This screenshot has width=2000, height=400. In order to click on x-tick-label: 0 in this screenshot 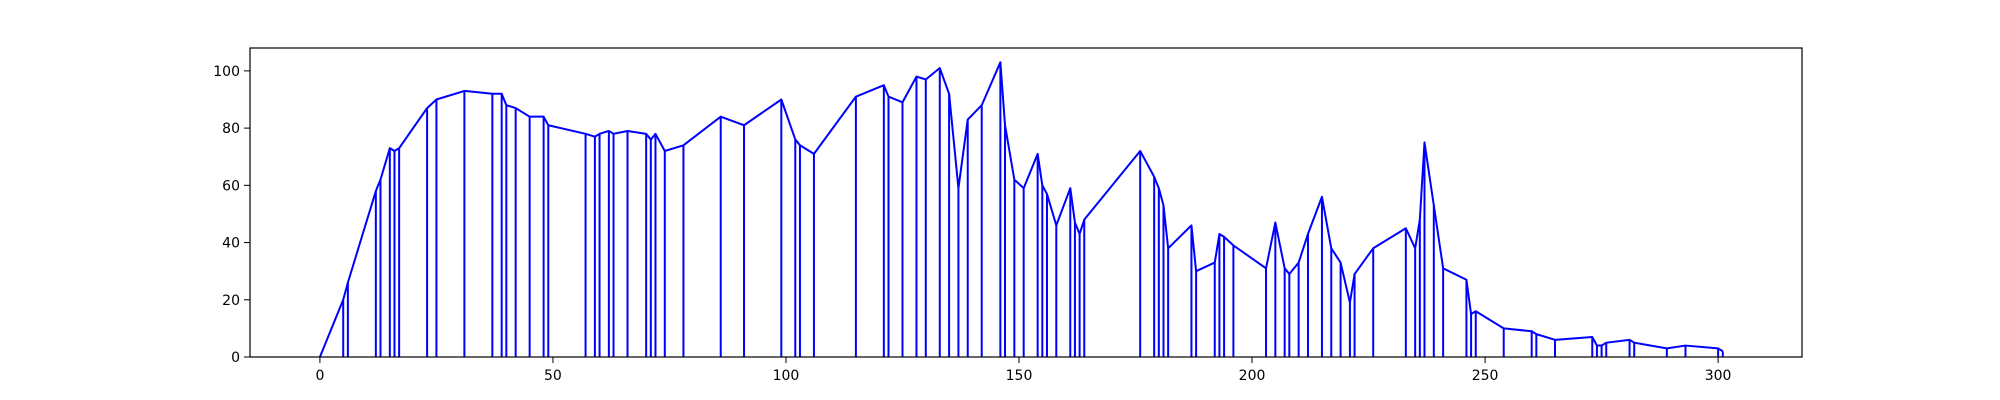, I will do `click(319, 376)`.